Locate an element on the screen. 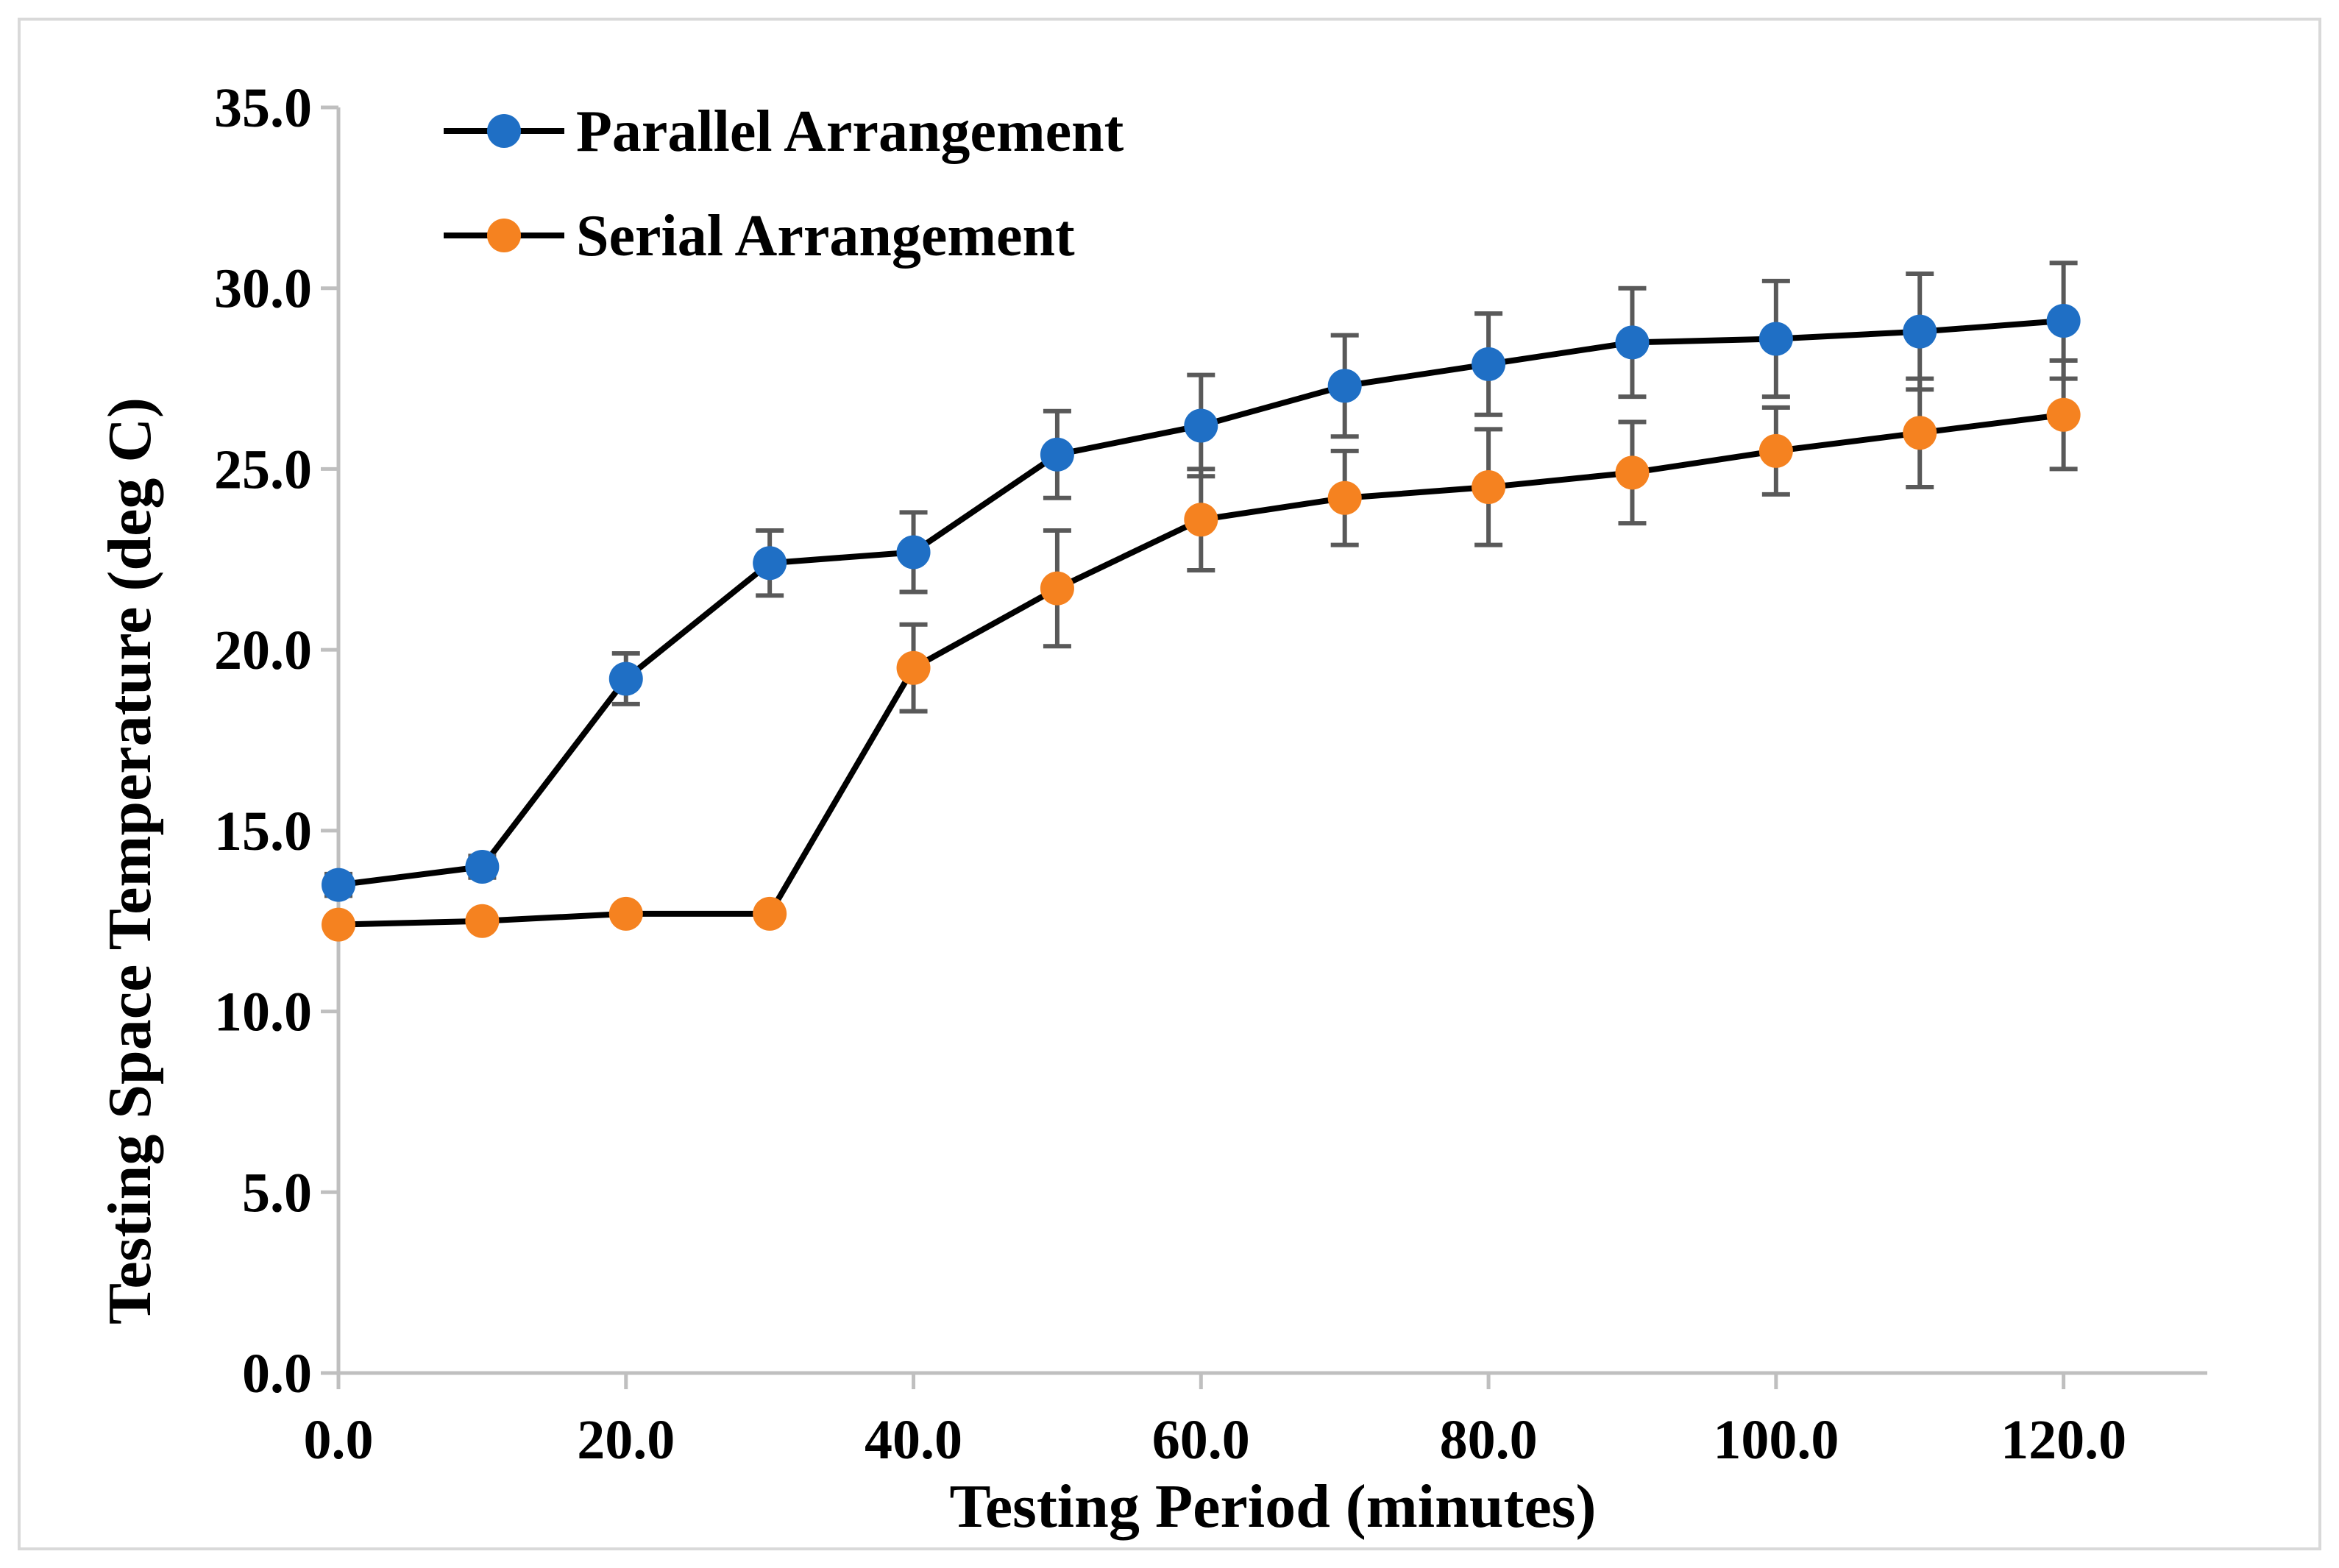  legend-marker-parallel is located at coordinates (504, 131).